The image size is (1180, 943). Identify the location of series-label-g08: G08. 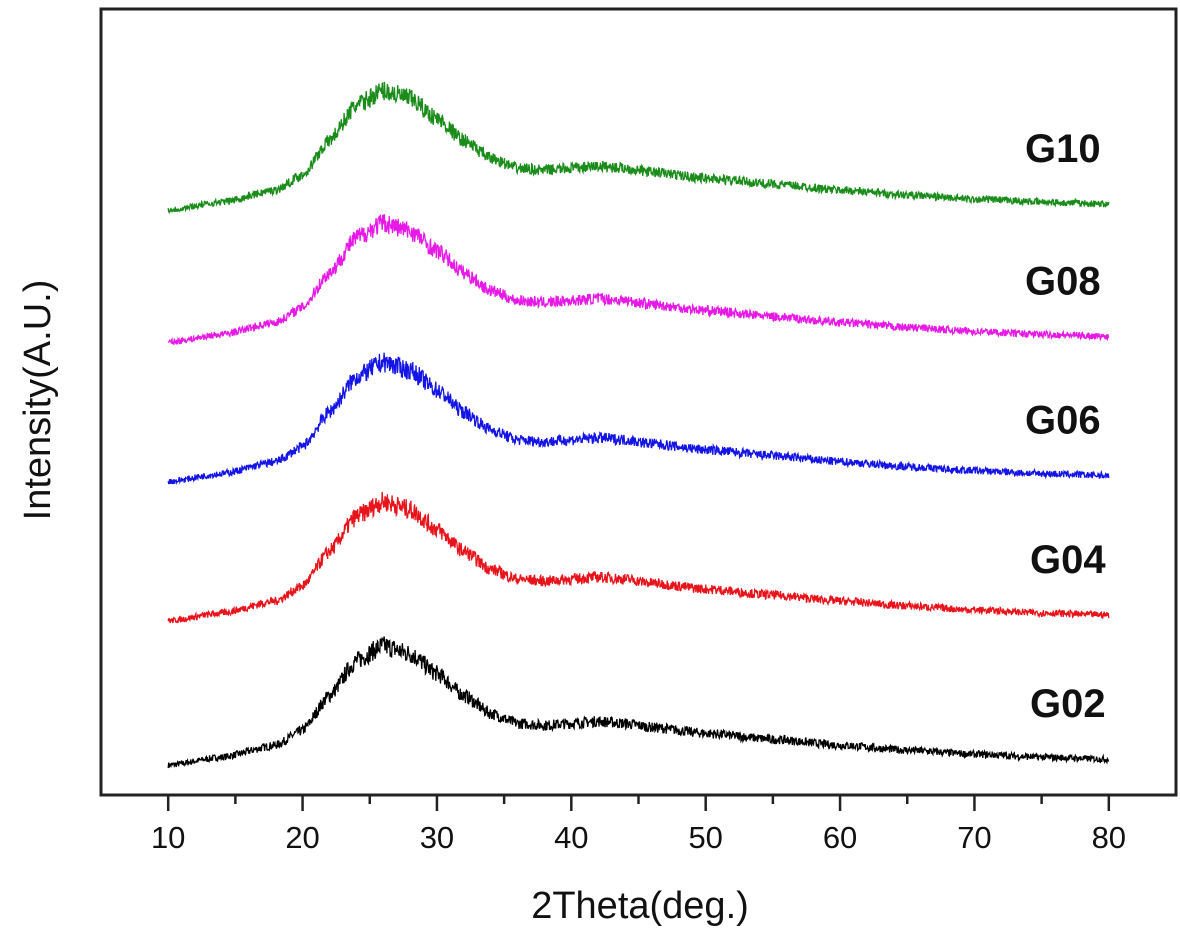
(1063, 281).